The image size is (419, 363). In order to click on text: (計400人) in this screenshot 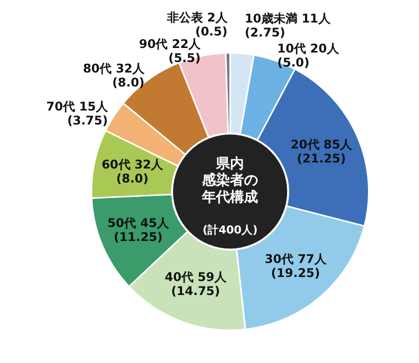, I will do `click(230, 229)`.